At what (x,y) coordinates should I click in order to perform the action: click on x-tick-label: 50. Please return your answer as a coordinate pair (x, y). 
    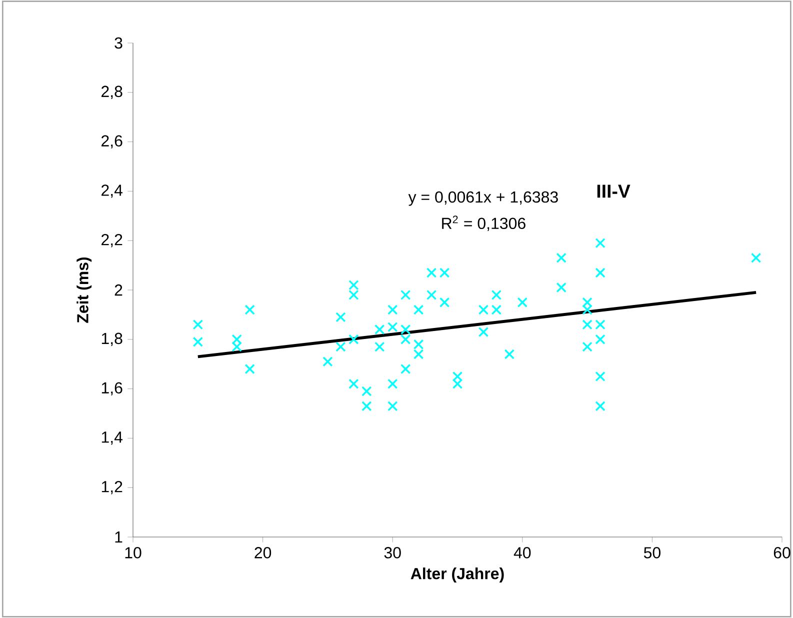
    Looking at the image, I should click on (652, 552).